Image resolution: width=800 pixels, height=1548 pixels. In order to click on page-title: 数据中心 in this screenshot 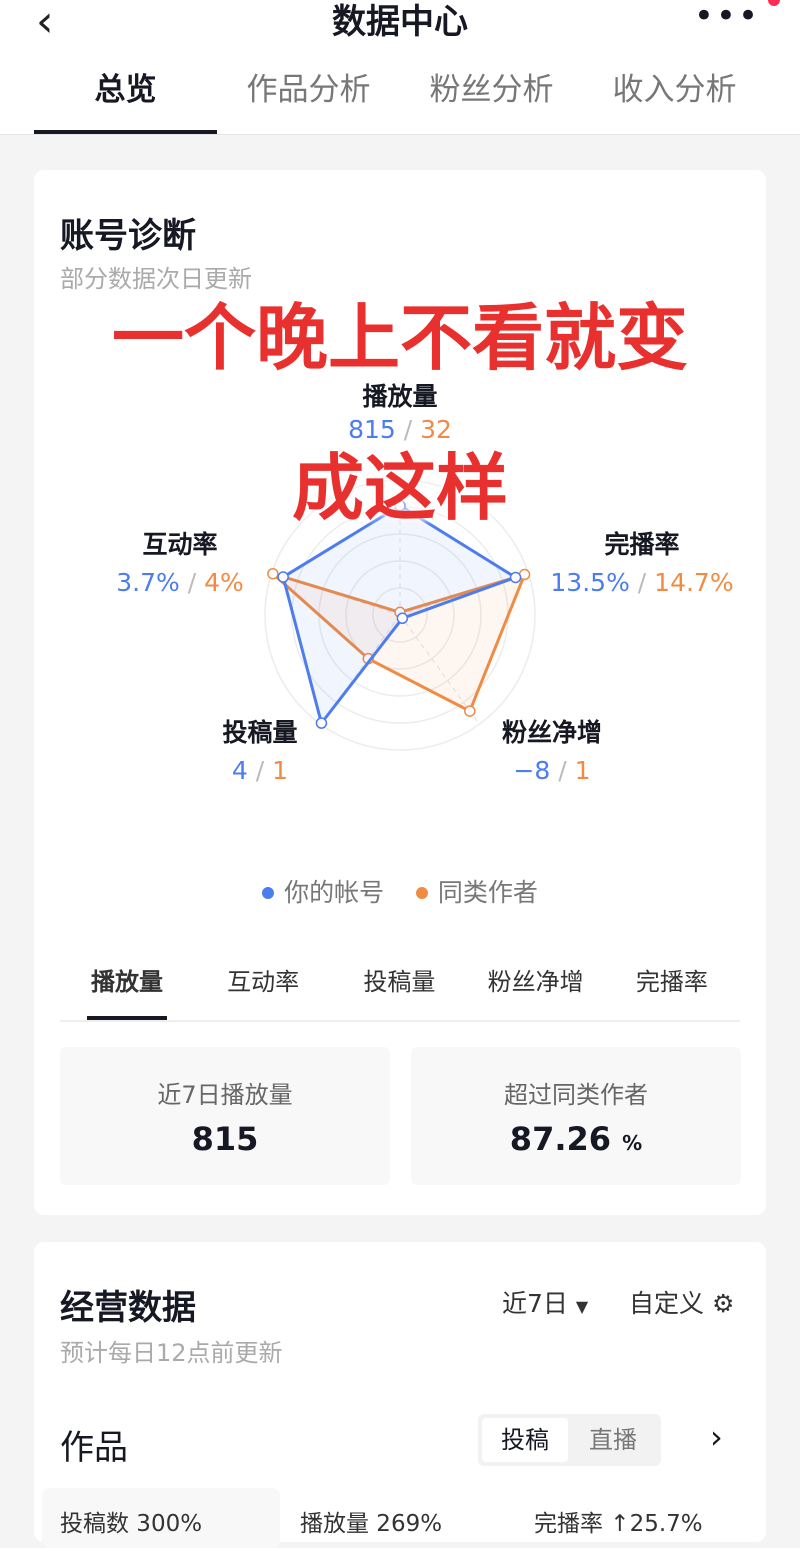, I will do `click(400, 22)`.